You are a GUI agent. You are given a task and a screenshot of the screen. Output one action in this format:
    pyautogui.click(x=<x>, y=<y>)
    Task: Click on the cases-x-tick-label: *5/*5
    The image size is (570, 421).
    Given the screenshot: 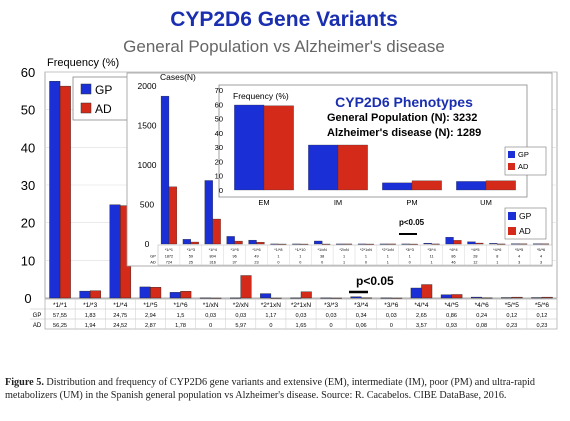 What is the action you would take?
    pyautogui.click(x=519, y=250)
    